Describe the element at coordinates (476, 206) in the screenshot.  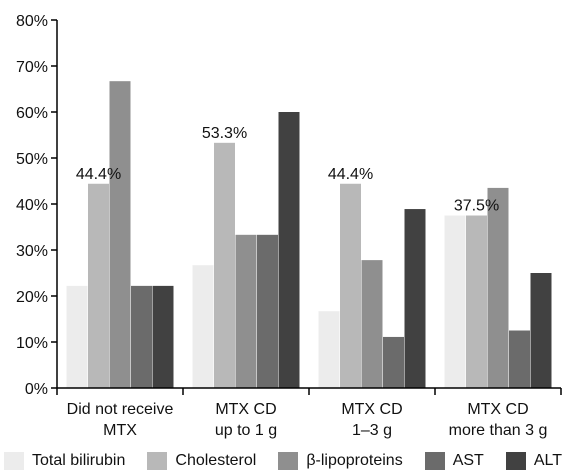
I see `data-label: 37.5%` at that location.